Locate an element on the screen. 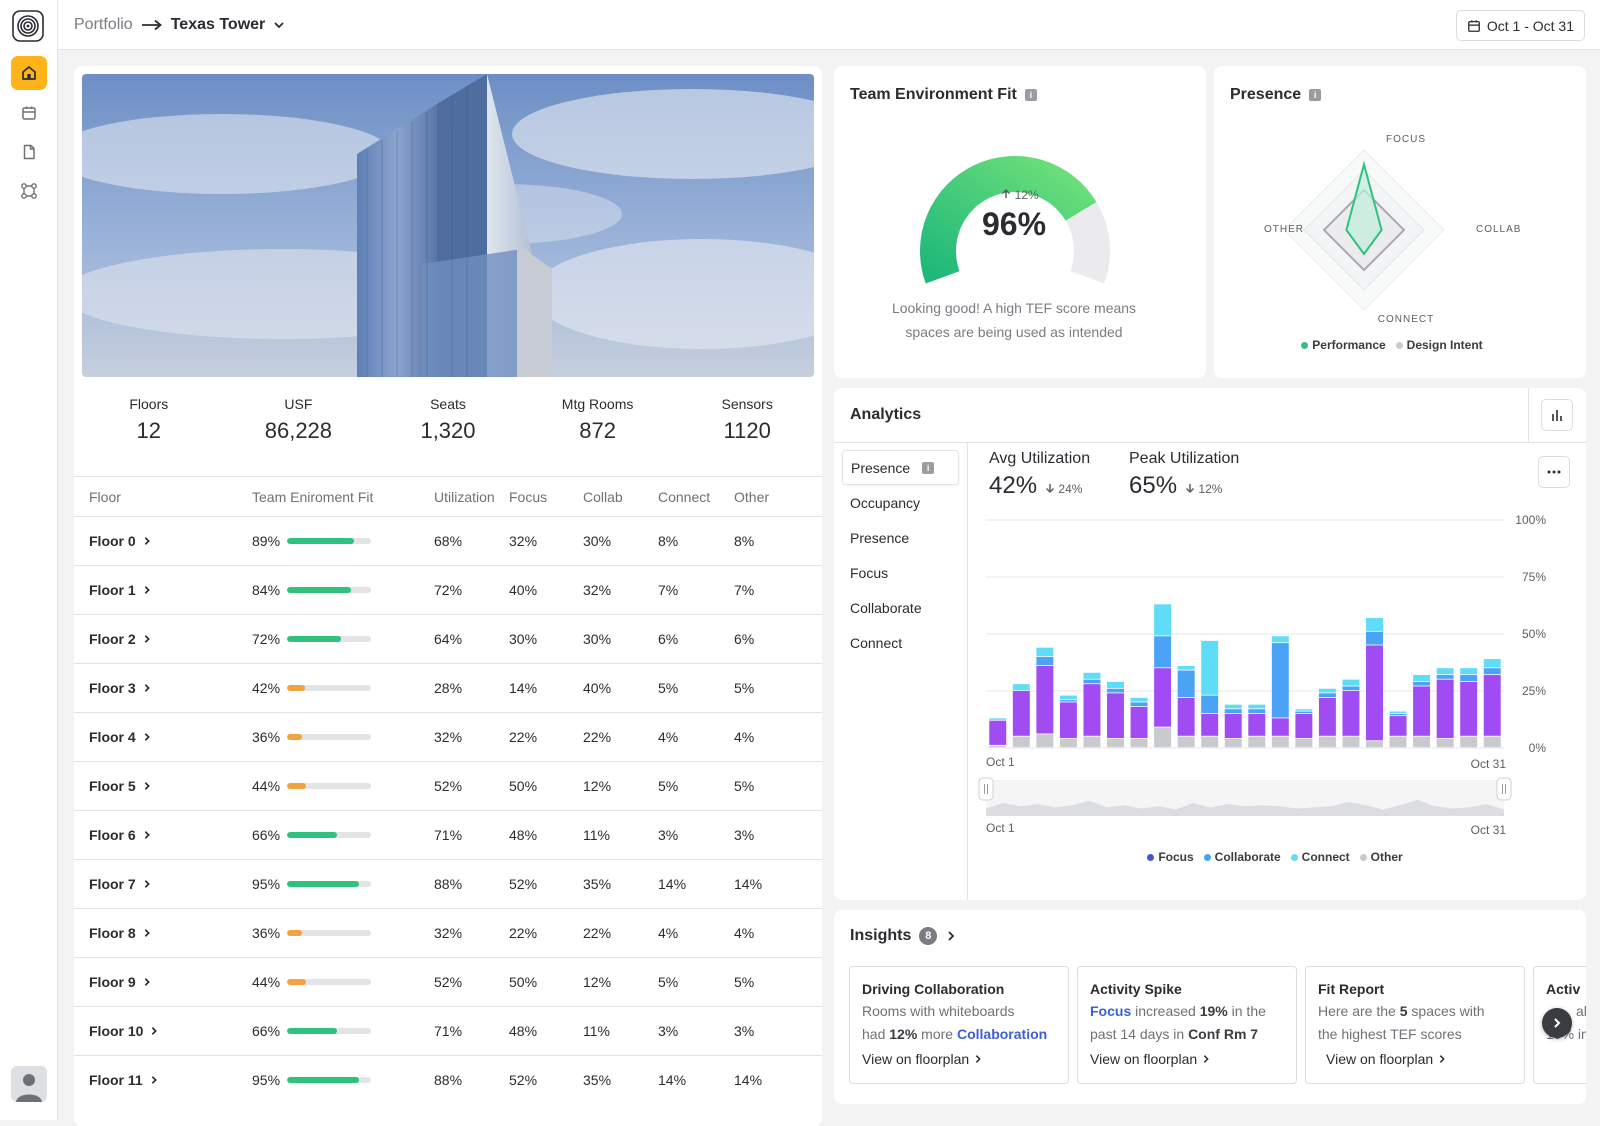  table-row: Floor 3 42% 28% 14% 40% 5% 5% is located at coordinates (448, 687).